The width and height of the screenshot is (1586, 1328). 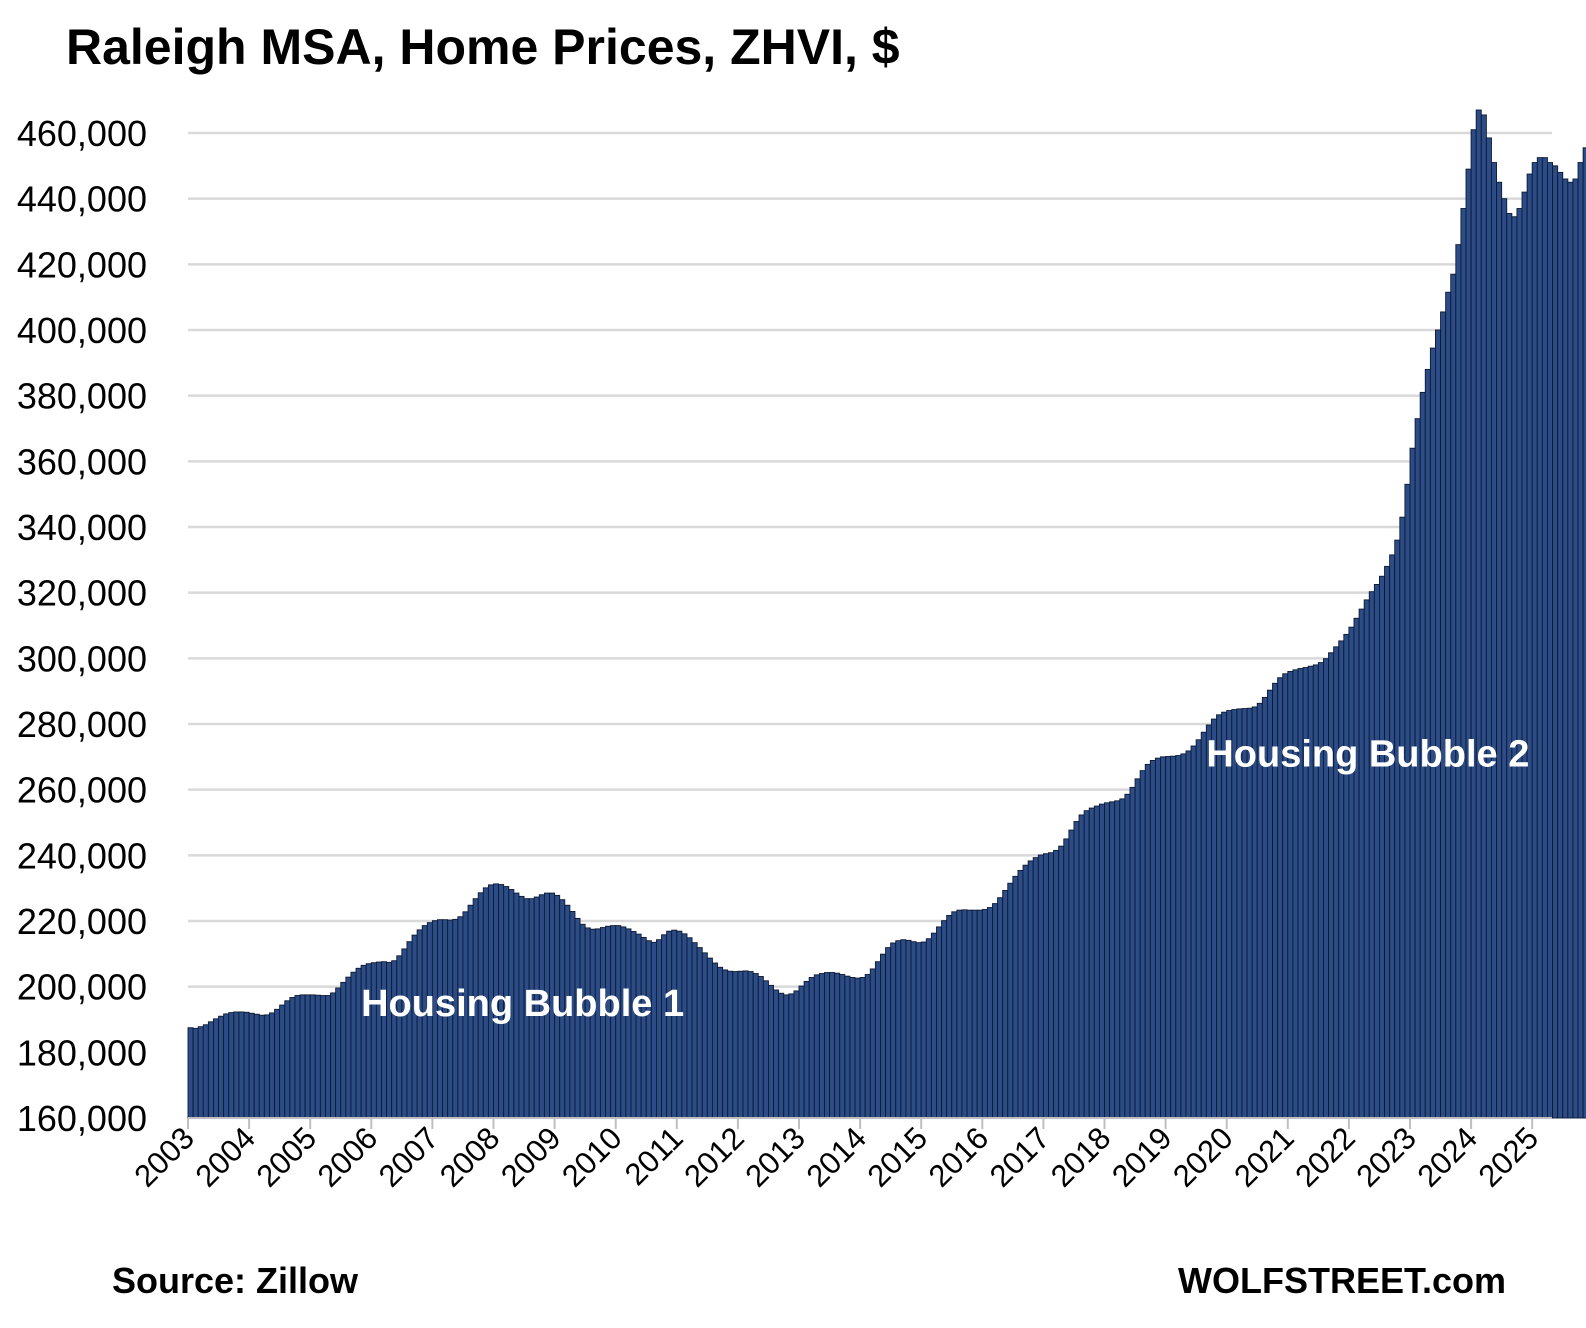 What do you see at coordinates (82, 855) in the screenshot?
I see `y-tick-label: 240,000` at bounding box center [82, 855].